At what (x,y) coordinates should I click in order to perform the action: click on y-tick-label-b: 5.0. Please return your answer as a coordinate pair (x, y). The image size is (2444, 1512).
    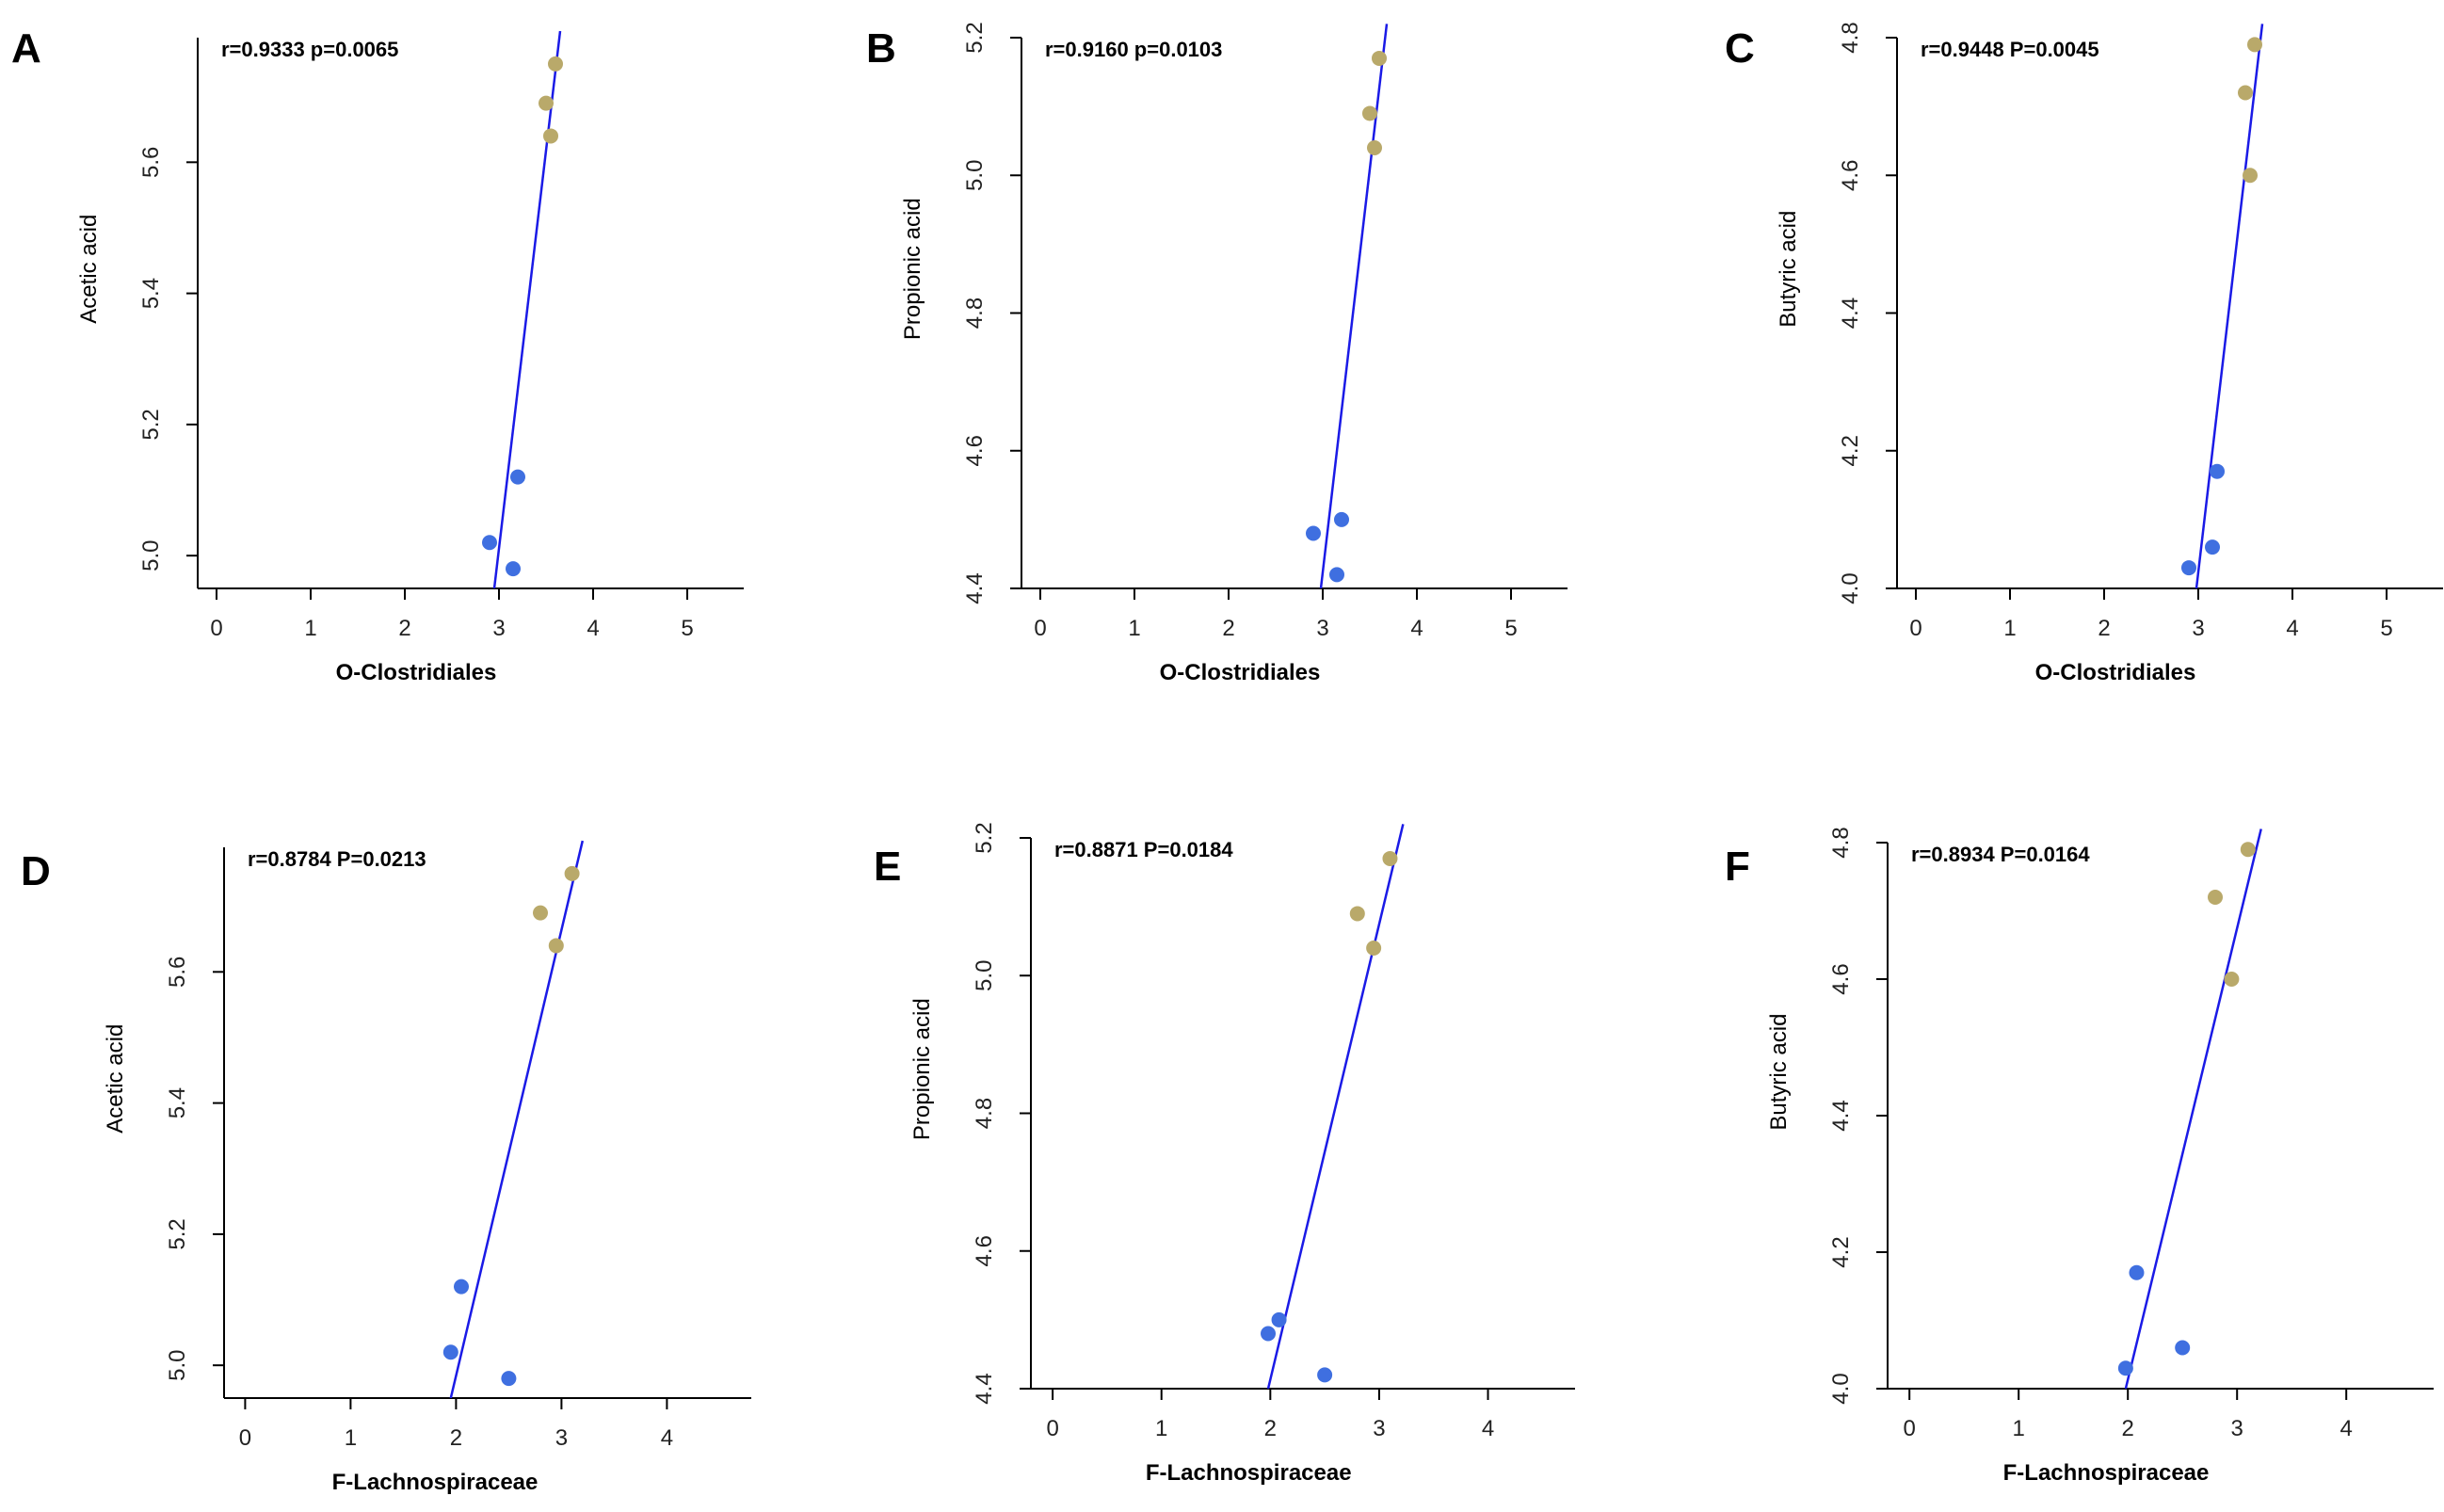
    Looking at the image, I should click on (975, 175).